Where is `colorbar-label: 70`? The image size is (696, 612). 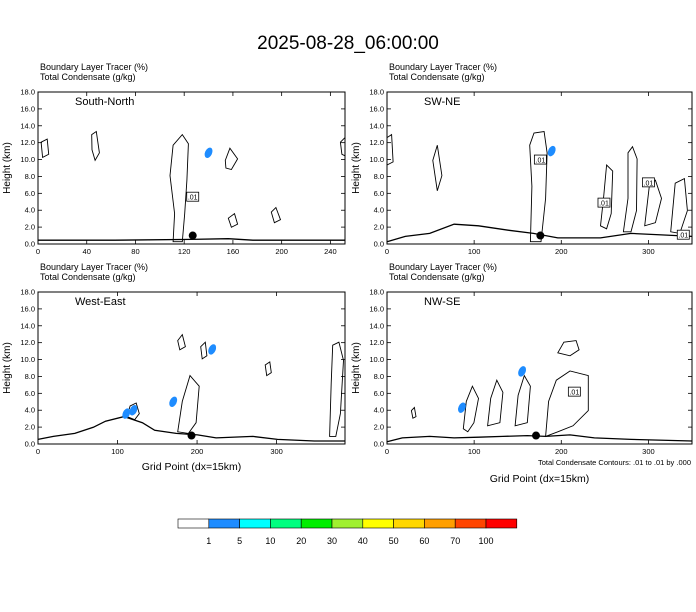
colorbar-label: 70 is located at coordinates (455, 541).